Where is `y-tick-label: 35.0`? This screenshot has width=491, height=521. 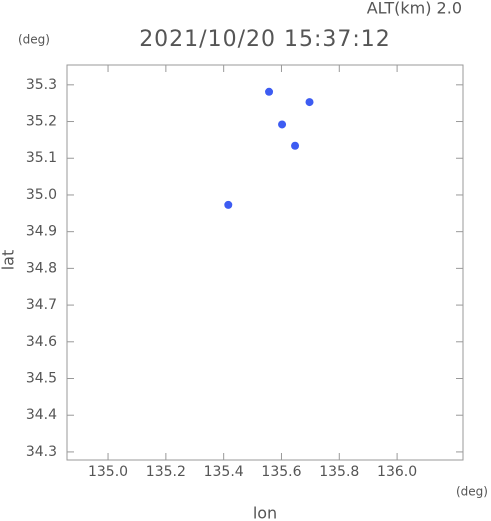
y-tick-label: 35.0 is located at coordinates (41, 195).